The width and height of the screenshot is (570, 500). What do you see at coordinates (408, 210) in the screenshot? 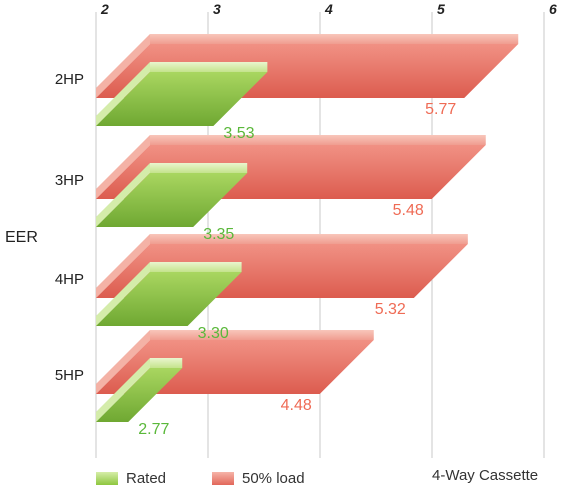
I see `data-label-50-load-3hp: 5.48` at bounding box center [408, 210].